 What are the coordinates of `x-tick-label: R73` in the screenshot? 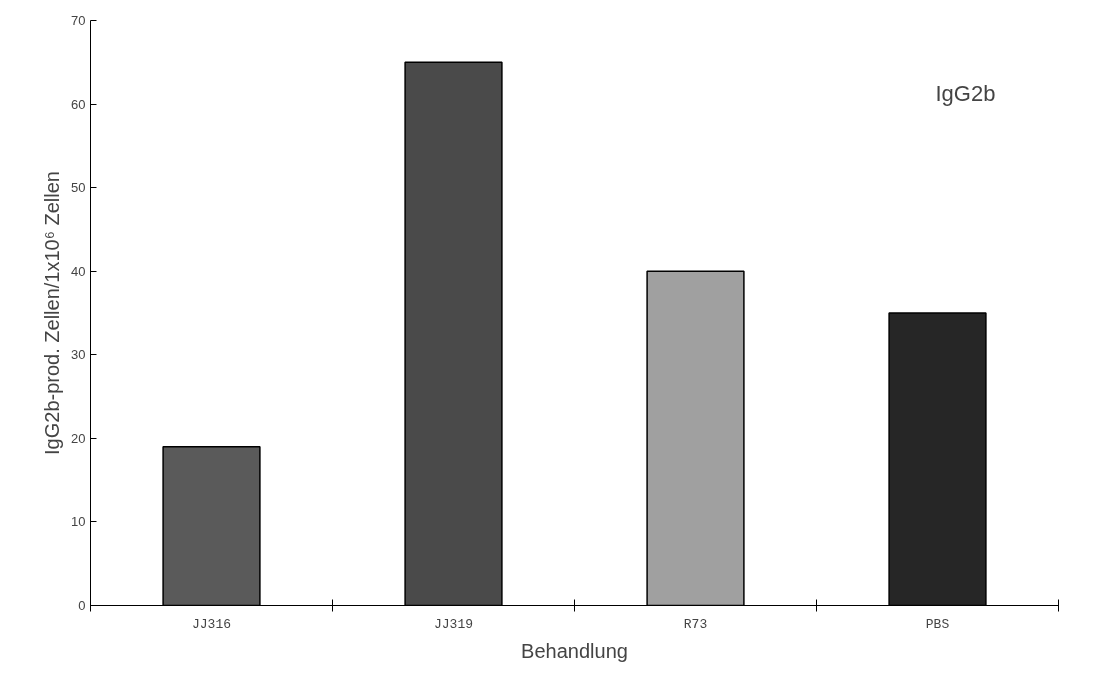 It's located at (695, 624).